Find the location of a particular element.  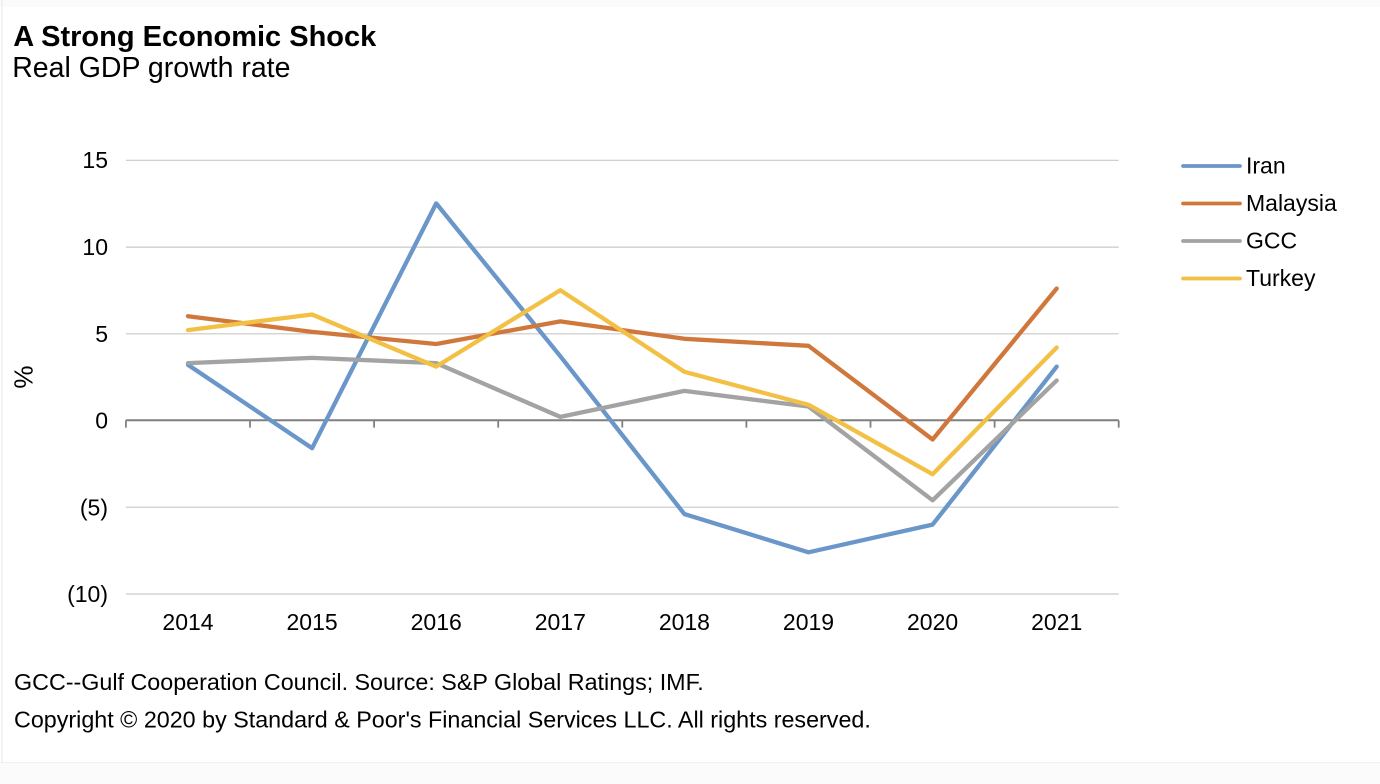

svg-text: 2019 is located at coordinates (808, 622).